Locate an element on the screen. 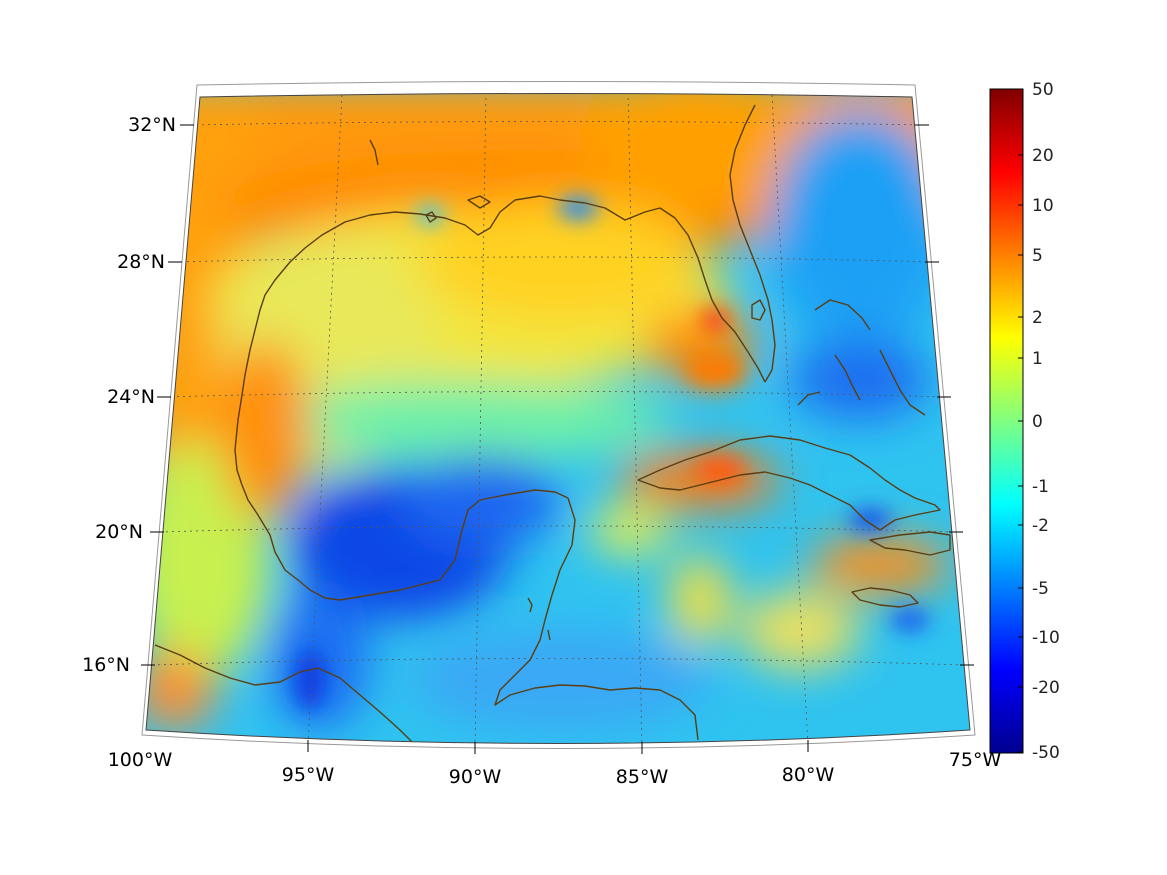 The height and width of the screenshot is (875, 1167). lat-label-28: 28°N is located at coordinates (141, 262).